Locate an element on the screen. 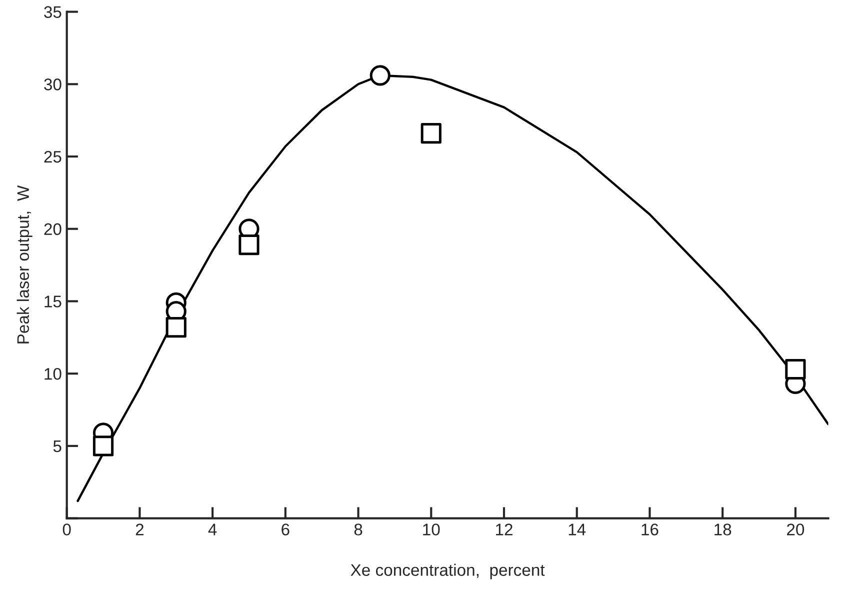 Image resolution: width=846 pixels, height=589 pixels. x-tick-label: 6 is located at coordinates (286, 530).